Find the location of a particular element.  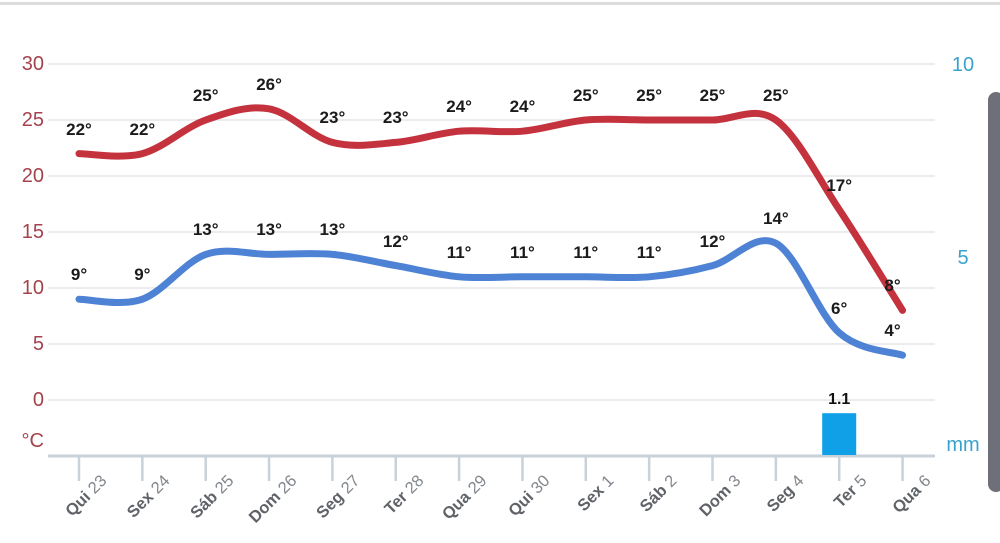

left-axis-tick-label: 10 is located at coordinates (32, 288).